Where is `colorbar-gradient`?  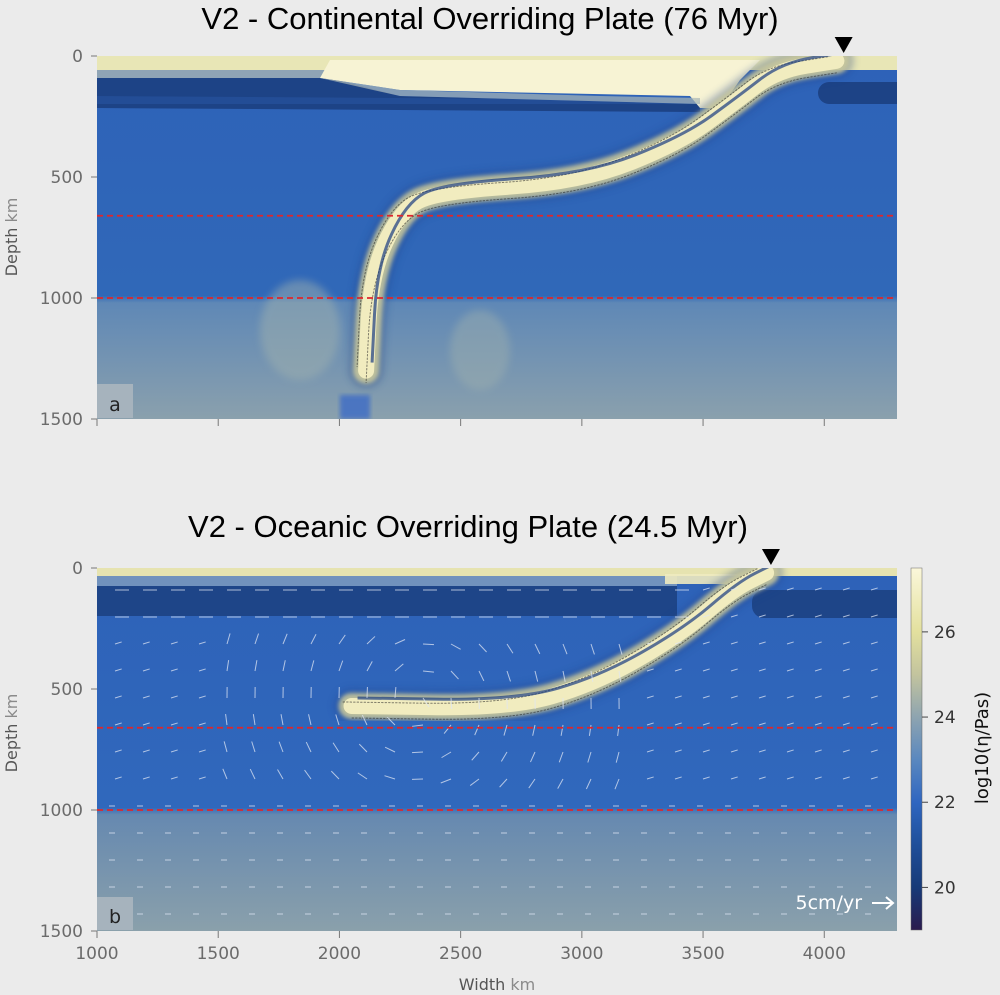
colorbar-gradient is located at coordinates (916, 749).